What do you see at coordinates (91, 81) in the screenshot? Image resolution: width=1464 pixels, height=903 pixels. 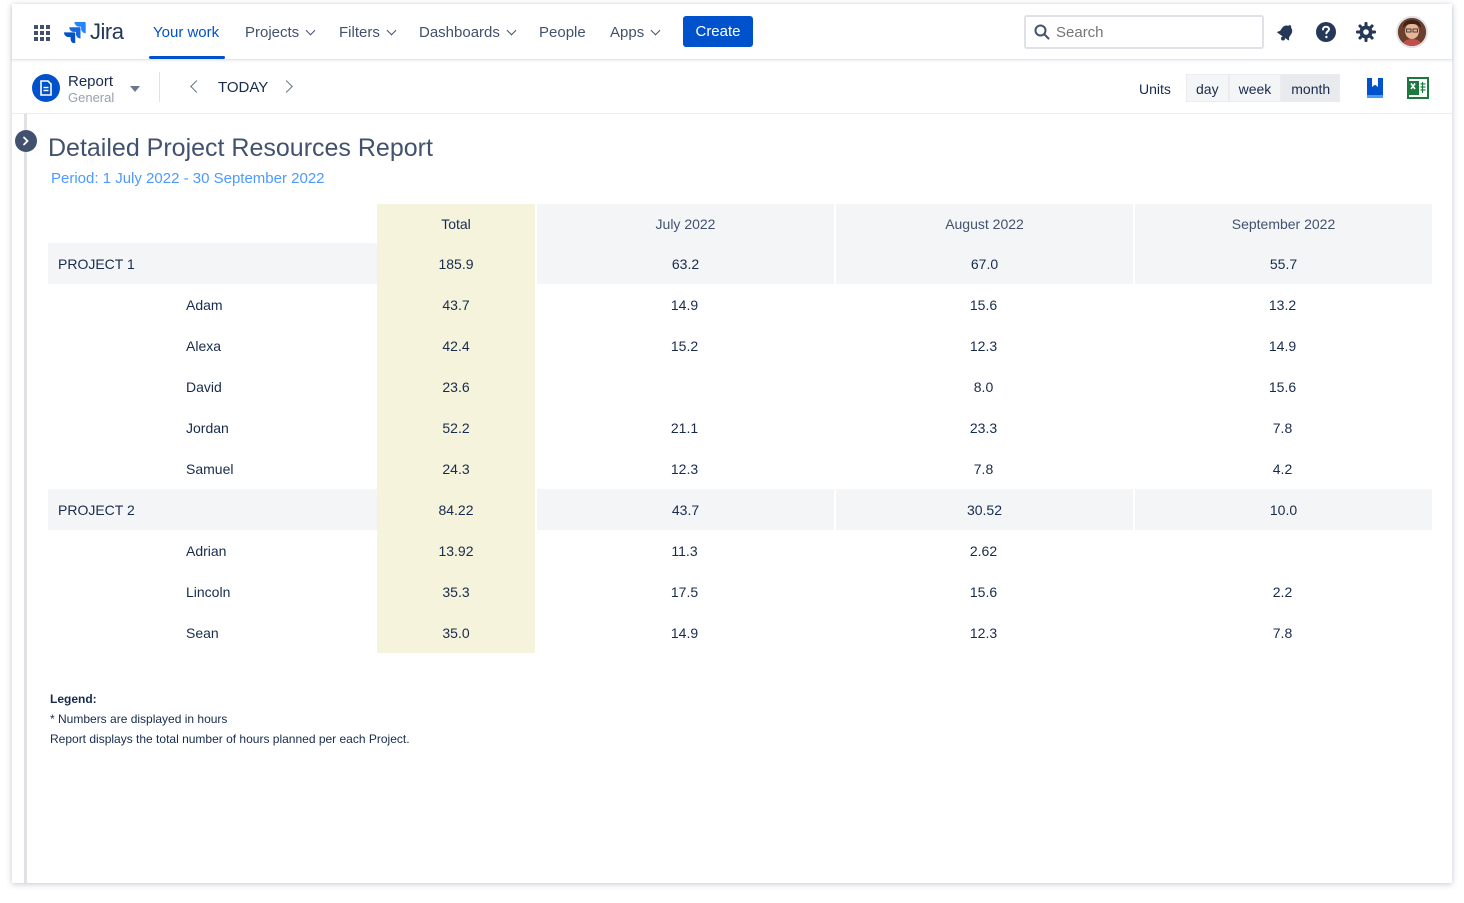 I see `report-name: Report` at bounding box center [91, 81].